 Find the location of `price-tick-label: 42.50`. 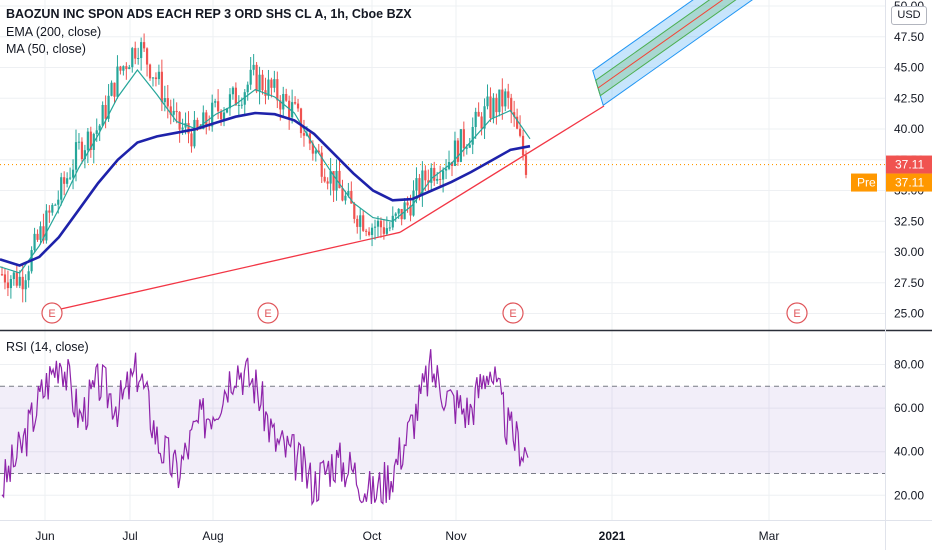

price-tick-label: 42.50 is located at coordinates (909, 98).